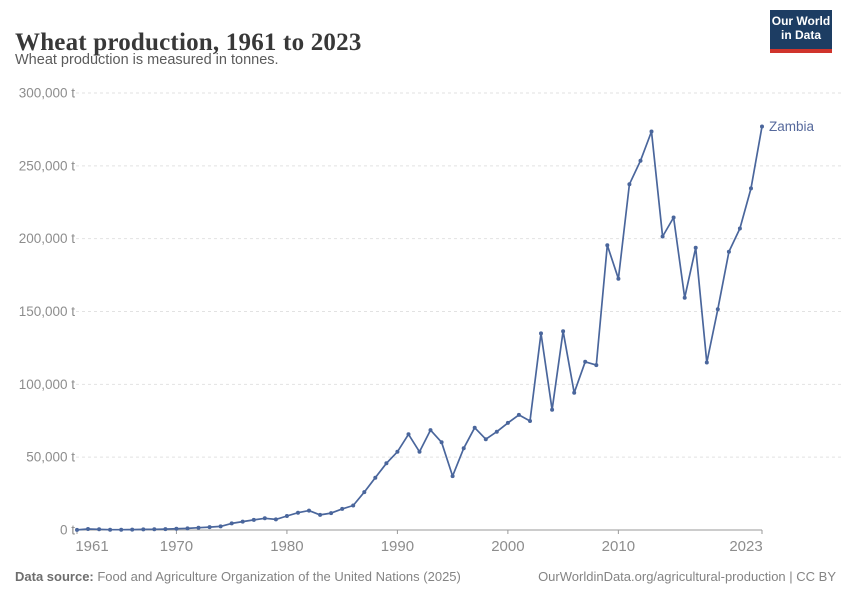  Describe the element at coordinates (188, 42) in the screenshot. I see `chart-title: Wheat production, 1961 to 2023` at that location.